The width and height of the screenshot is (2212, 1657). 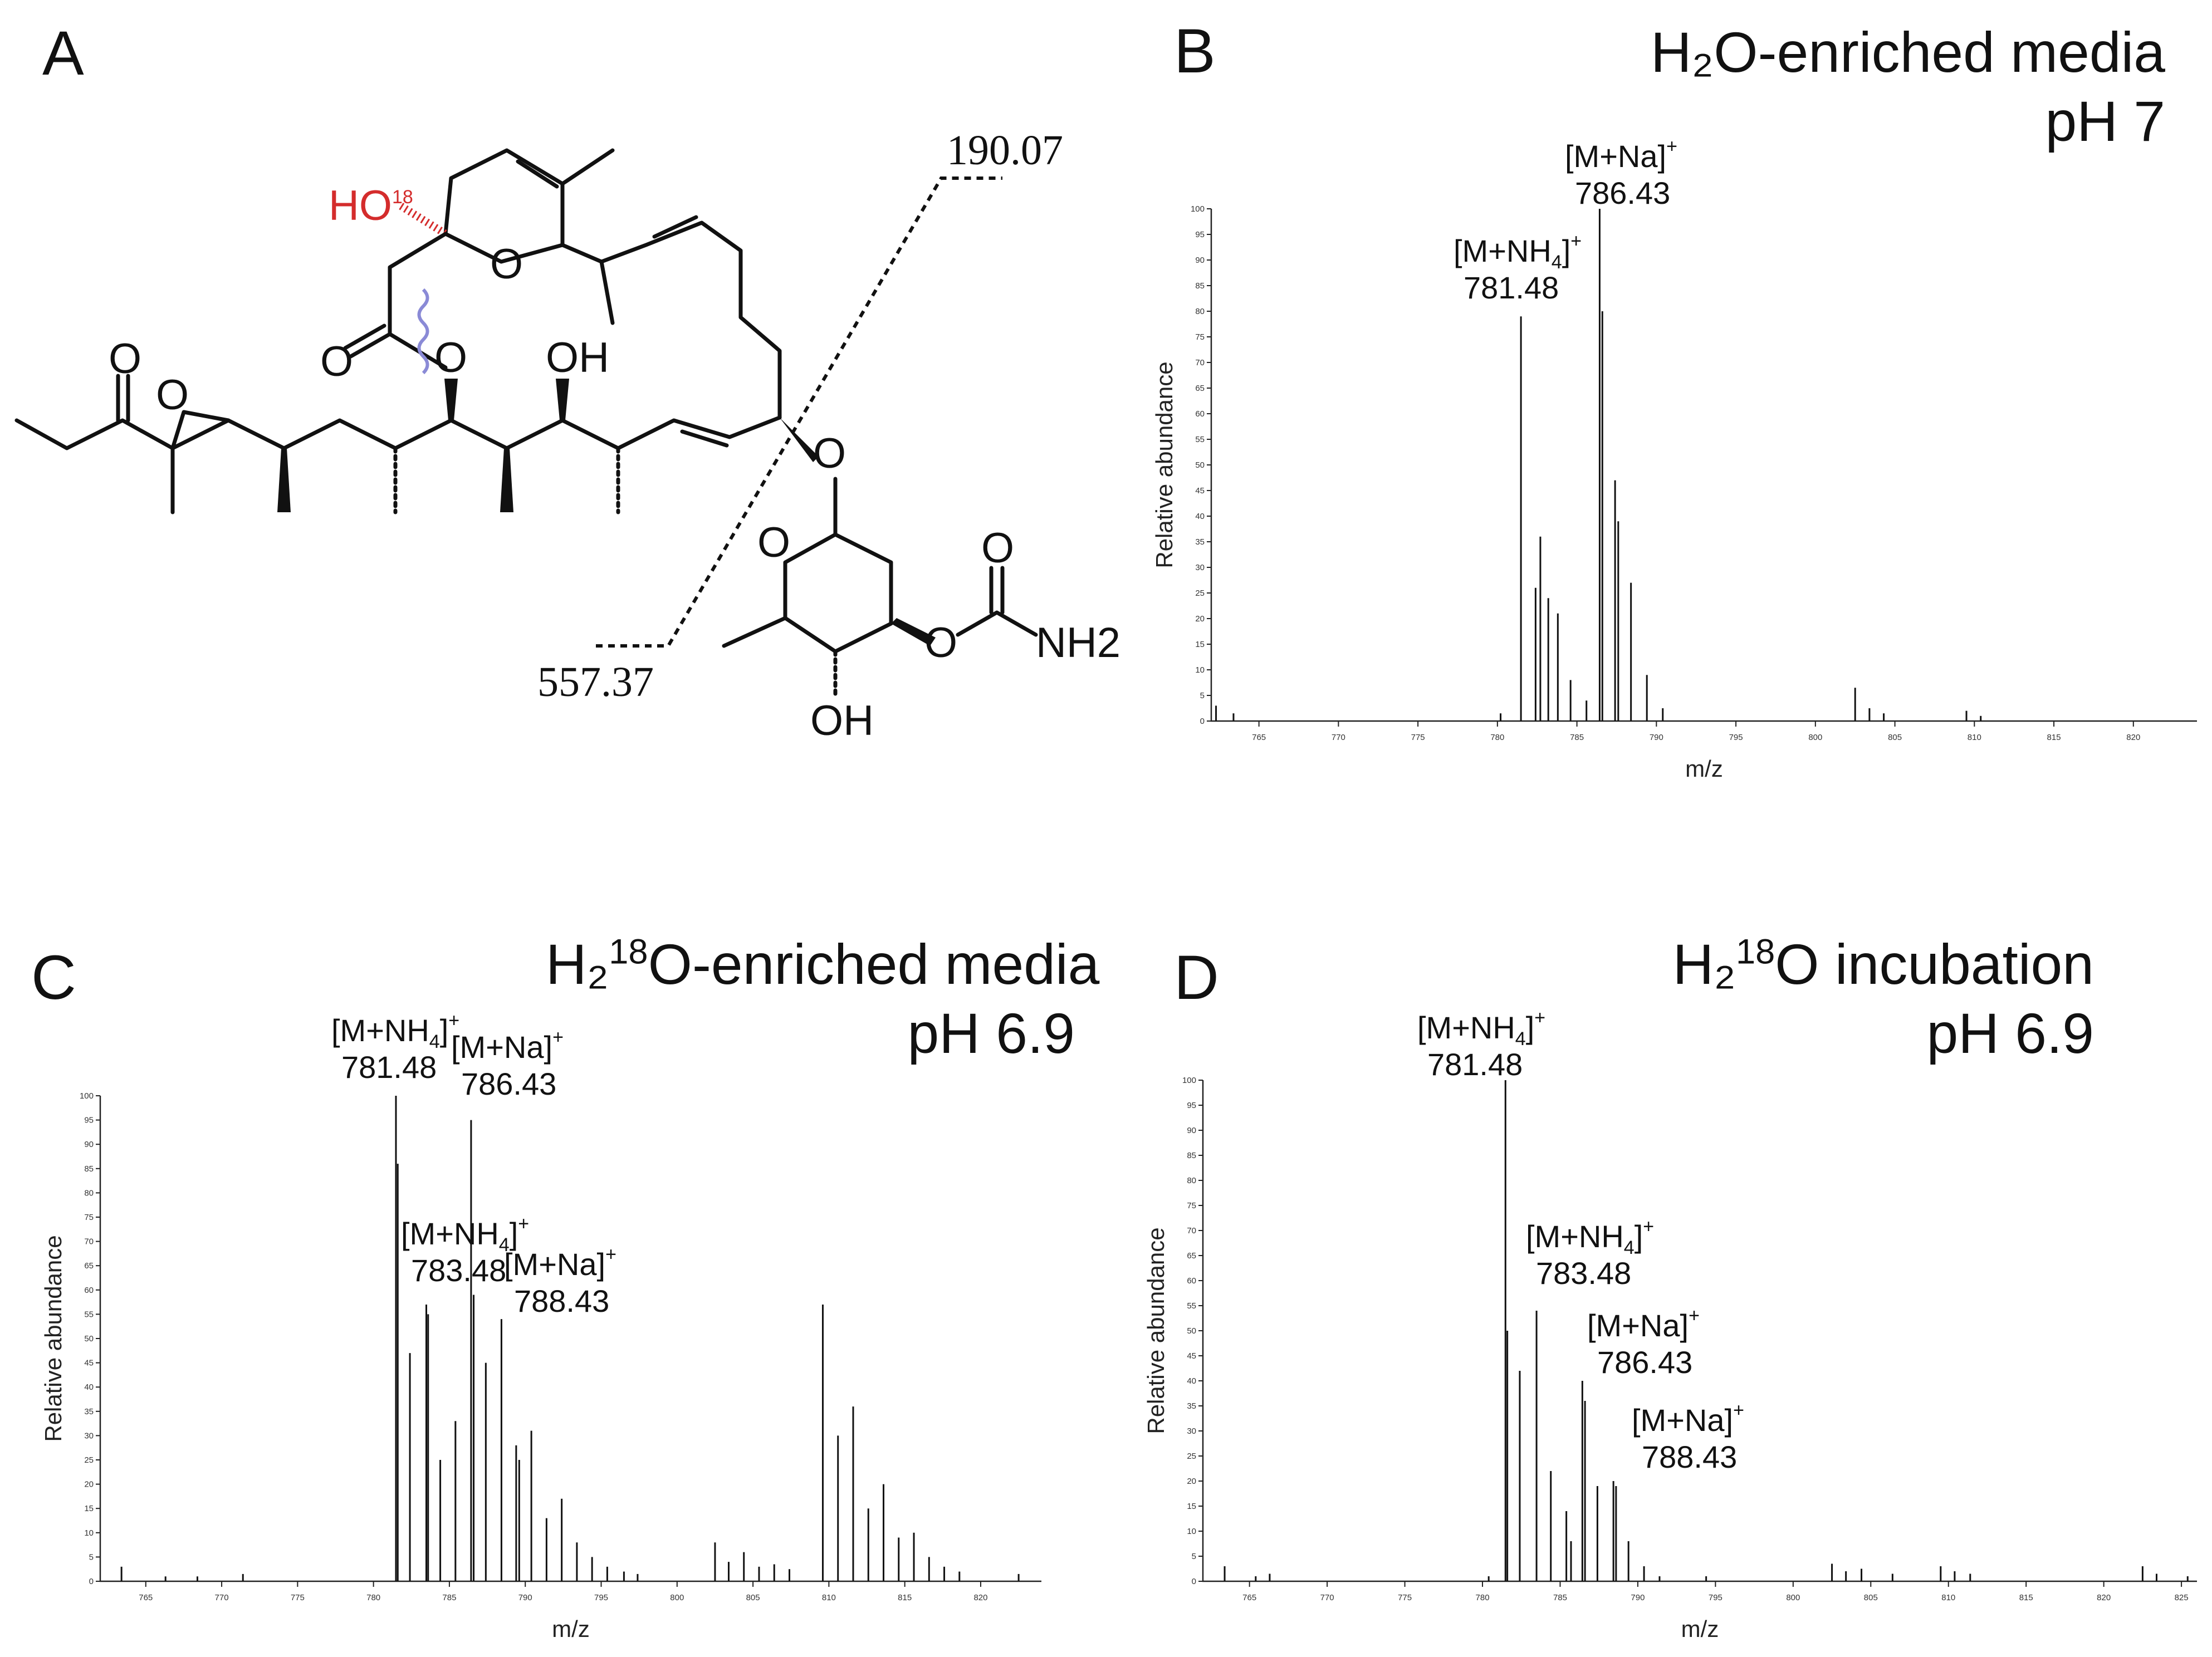 What do you see at coordinates (1200, 260) in the screenshot?
I see `spectrum-b-ytick-label: 90` at bounding box center [1200, 260].